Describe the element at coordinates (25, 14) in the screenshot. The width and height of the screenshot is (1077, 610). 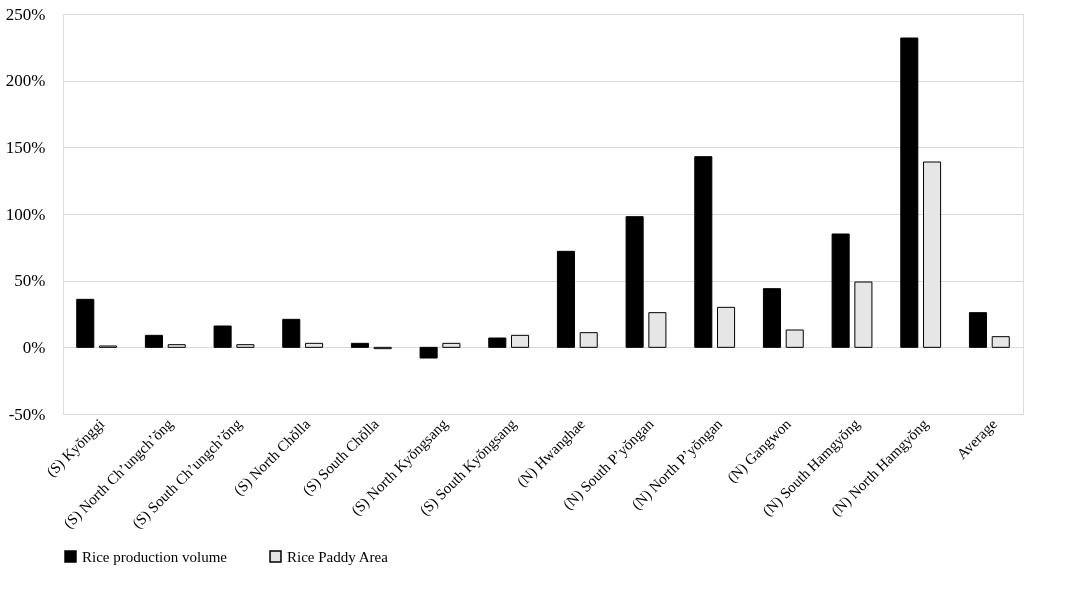
I see `y-tick-label: 250%` at that location.